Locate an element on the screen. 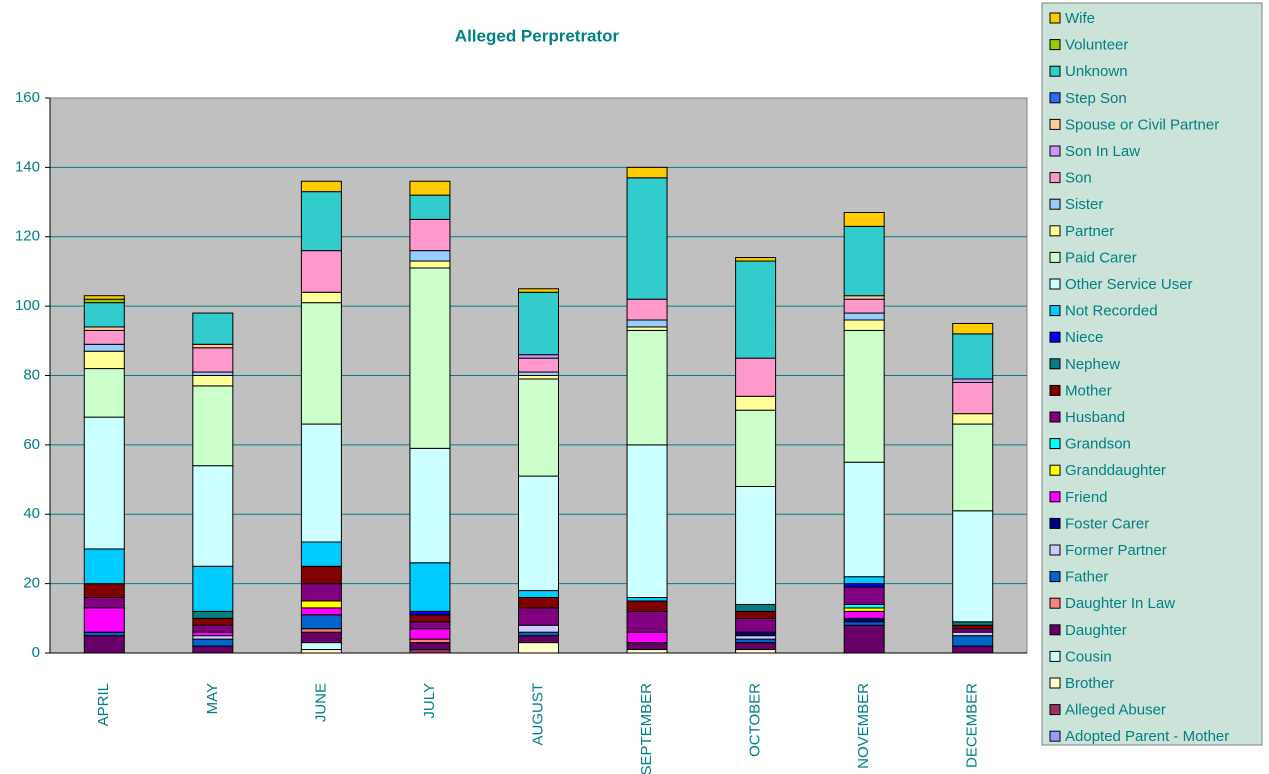 This screenshot has height=774, width=1269. legend-label: Unknown is located at coordinates (1096, 71).